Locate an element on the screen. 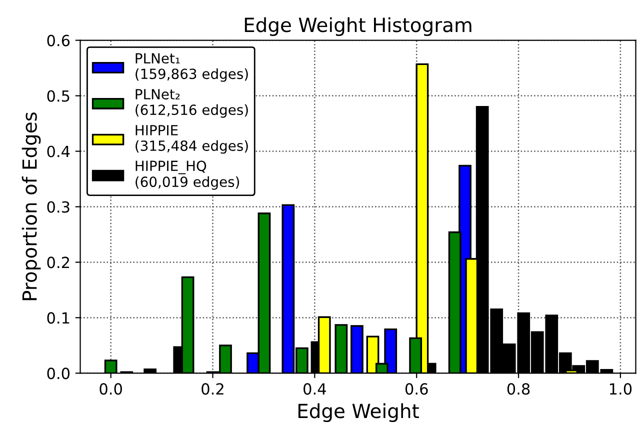 Image resolution: width=637 pixels, height=438 pixels. y-tick-label: 0.3 is located at coordinates (58, 207).